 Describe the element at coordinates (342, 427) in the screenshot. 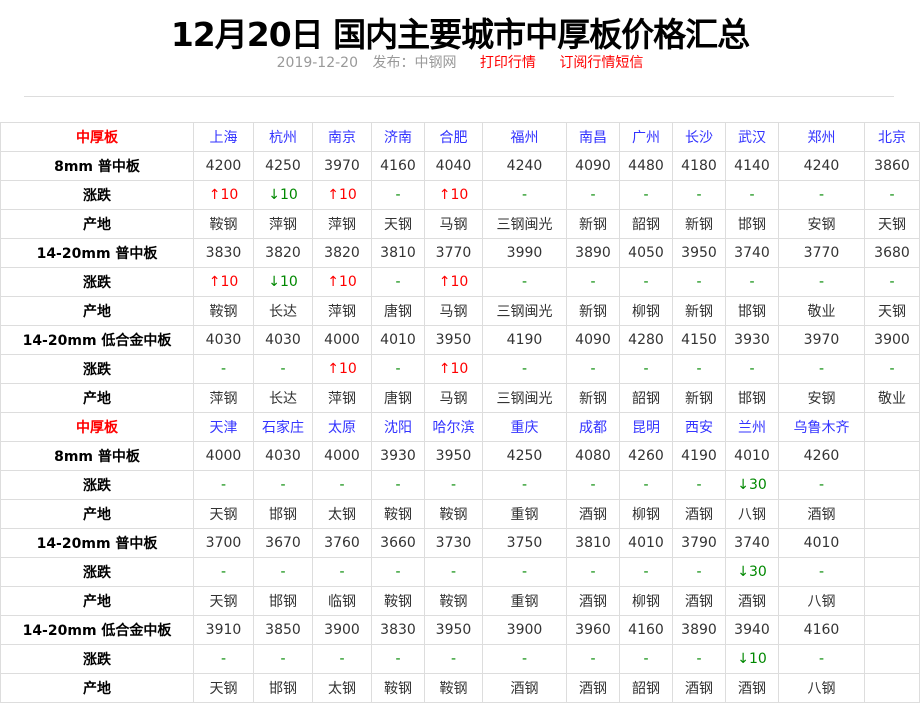

I see `city-link: 太原` at that location.